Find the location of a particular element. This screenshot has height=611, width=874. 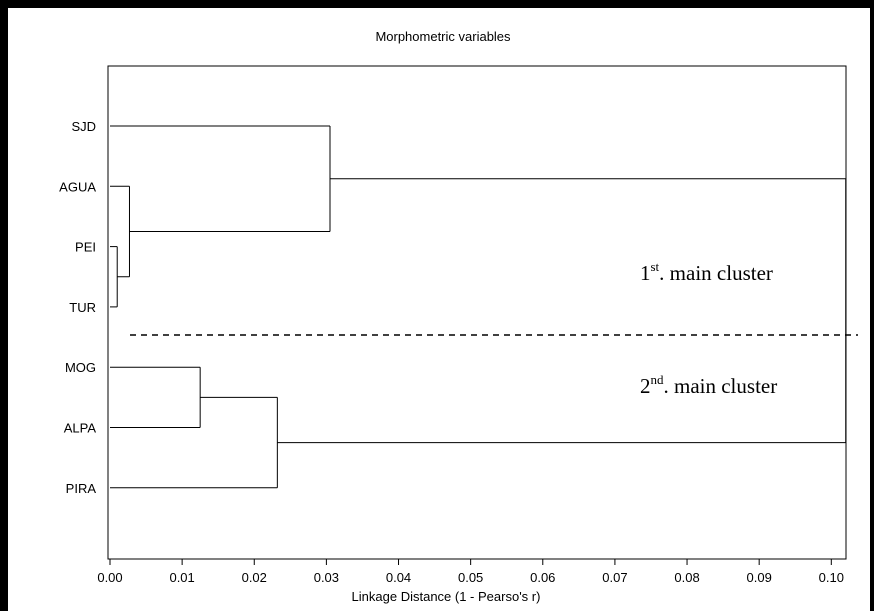

leaf-labels: SJD AGUA PEI TUR MOG ALPA PIRA is located at coordinates (77, 307).